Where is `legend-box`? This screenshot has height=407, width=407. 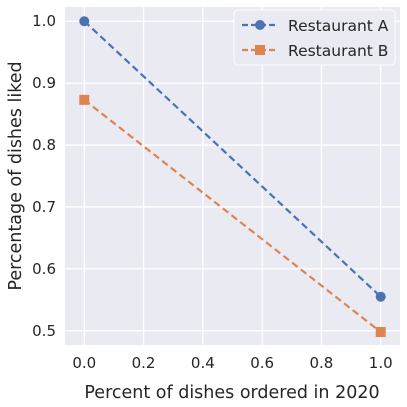
legend-box is located at coordinates (314, 37).